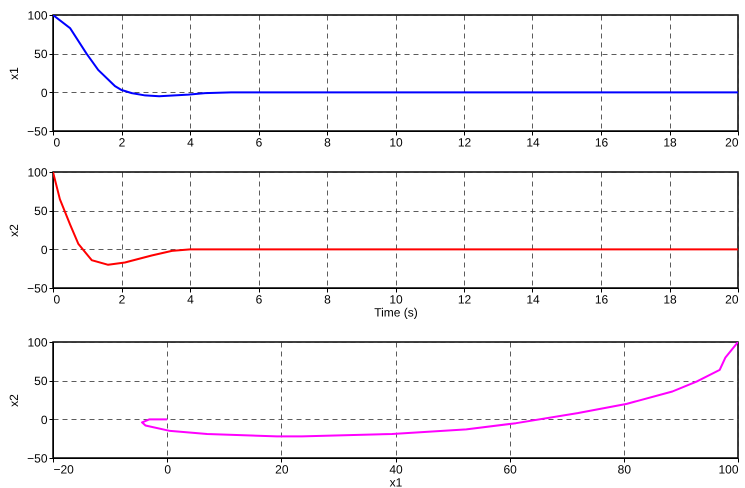 Image resolution: width=745 pixels, height=488 pixels. I want to click on x-axis-title: Time (s), so click(396, 313).